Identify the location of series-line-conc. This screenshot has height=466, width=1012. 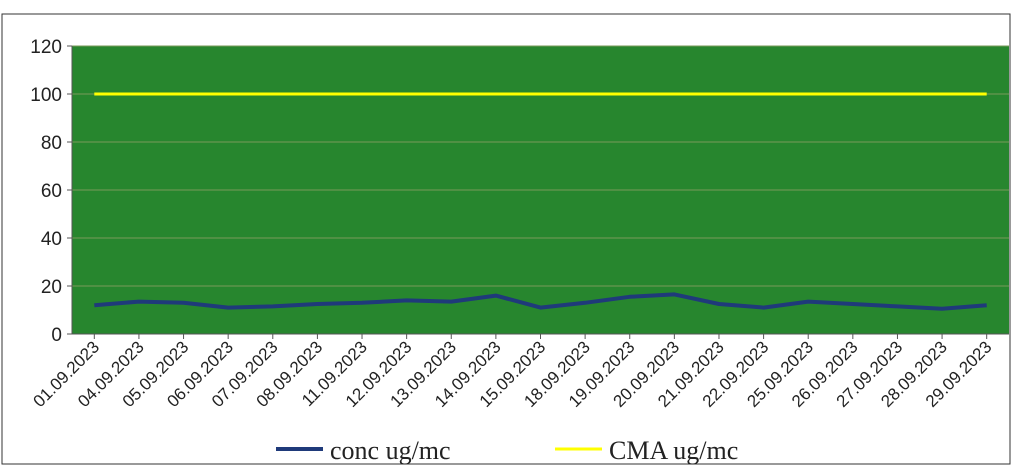
(540, 301).